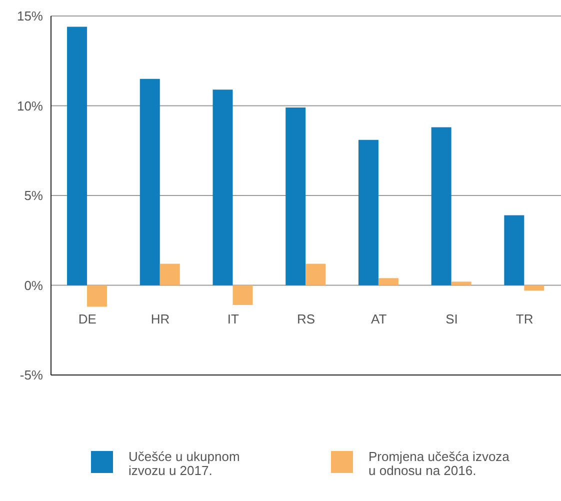 This screenshot has width=561, height=501. Describe the element at coordinates (184, 463) in the screenshot. I see `legend-label: Učešće u ukupnom izvozu u 2017.` at that location.